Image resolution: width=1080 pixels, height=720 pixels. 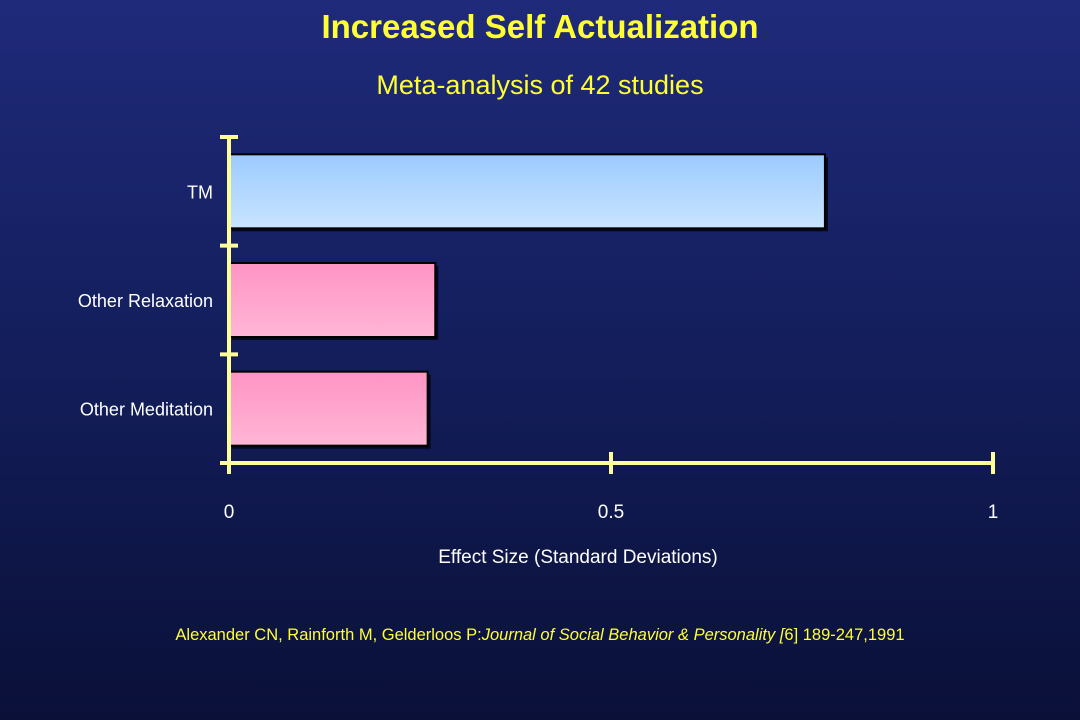 I want to click on category-label-other-relaxation: Other Relaxation, so click(x=145, y=301).